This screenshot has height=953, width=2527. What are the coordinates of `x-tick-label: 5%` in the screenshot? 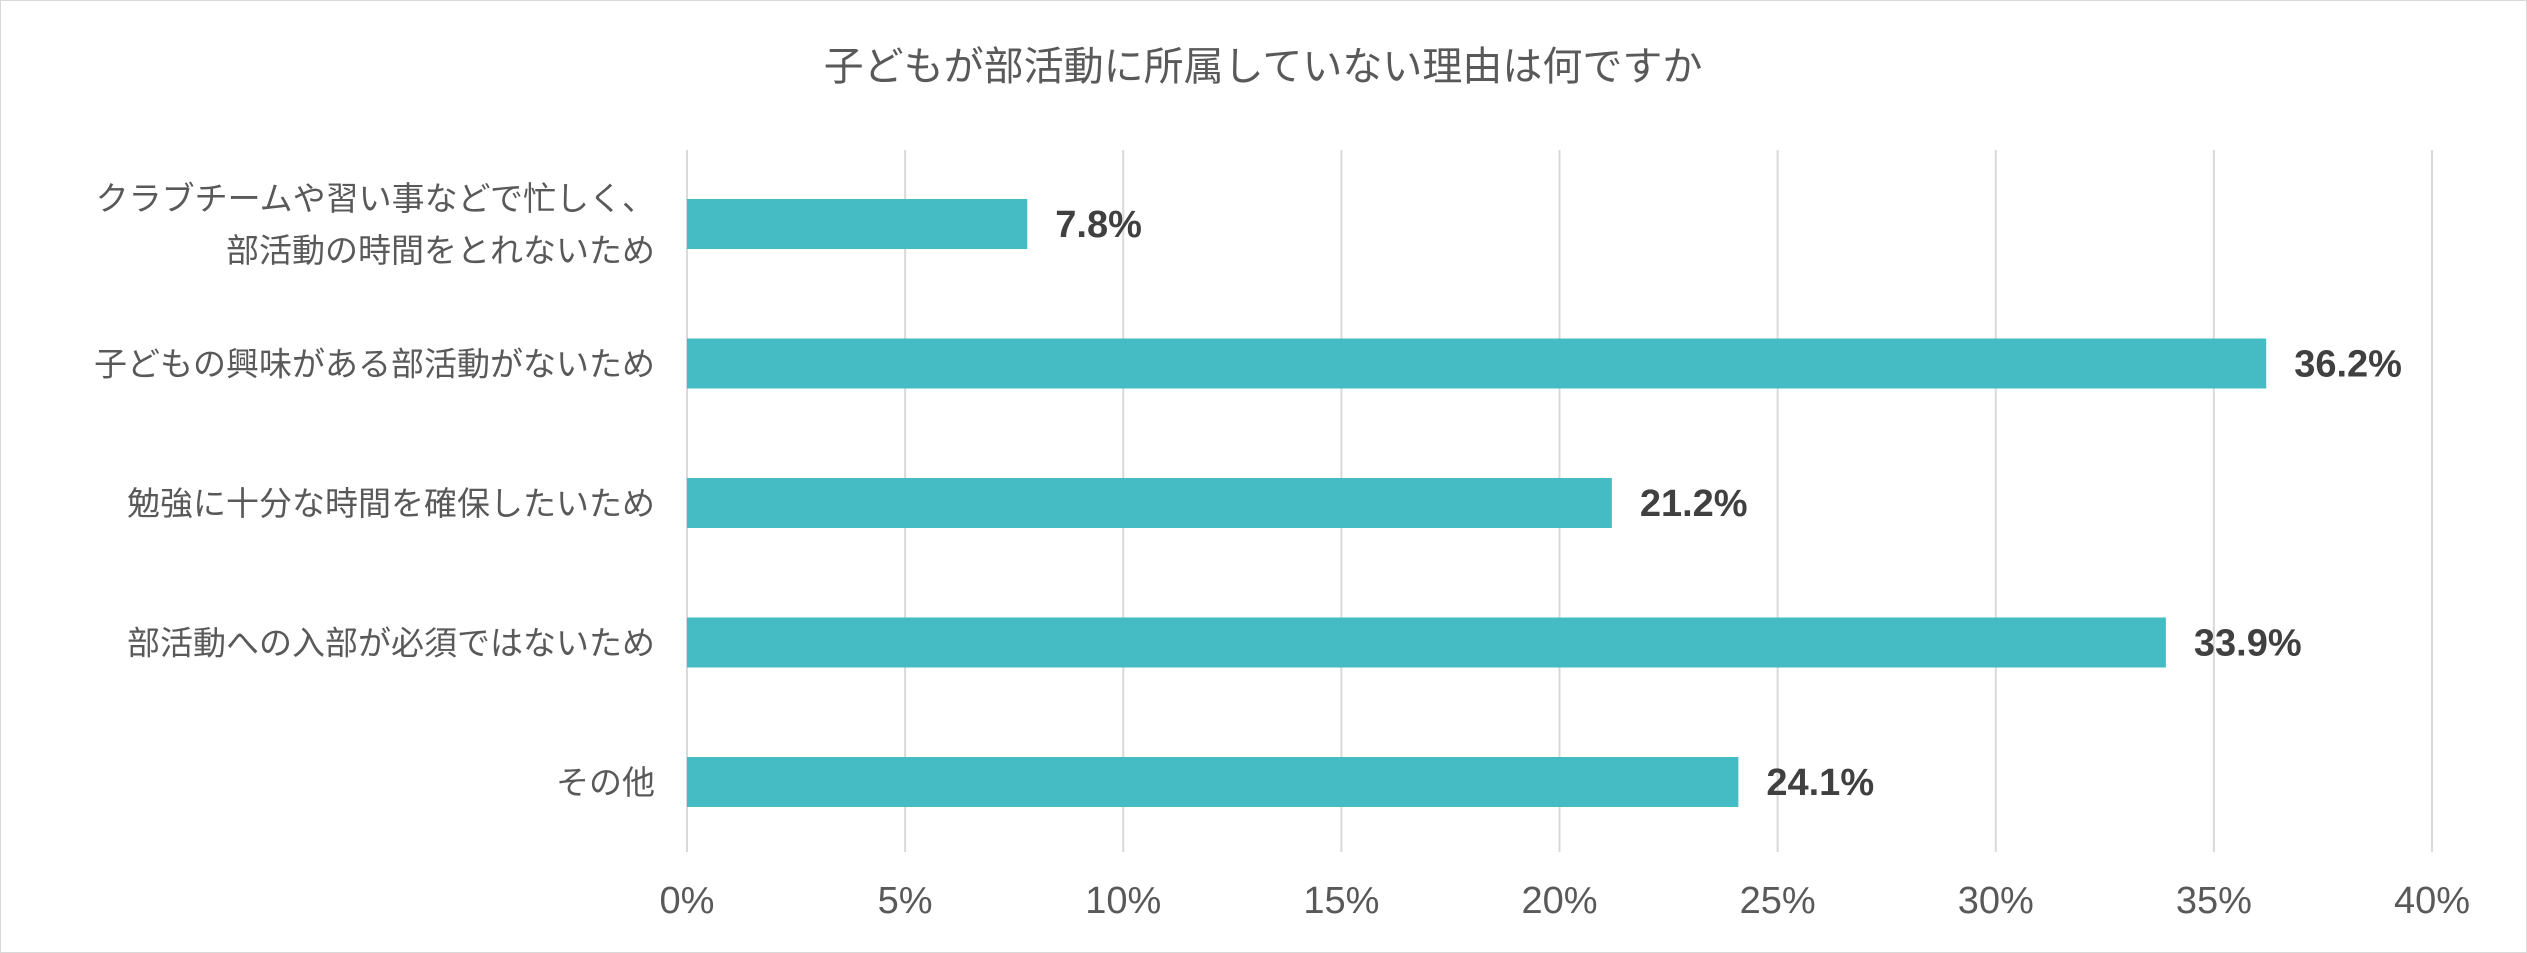 It's located at (905, 901).